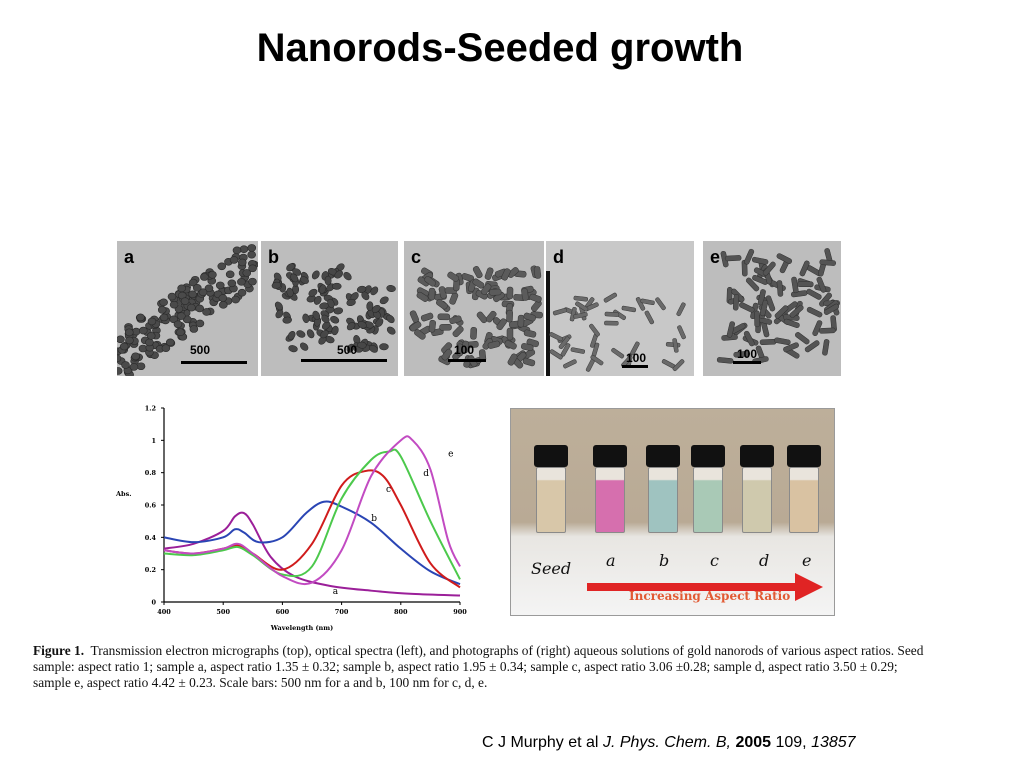 Image resolution: width=1024 pixels, height=768 pixels. I want to click on tem-panel-c: c 100, so click(474, 308).